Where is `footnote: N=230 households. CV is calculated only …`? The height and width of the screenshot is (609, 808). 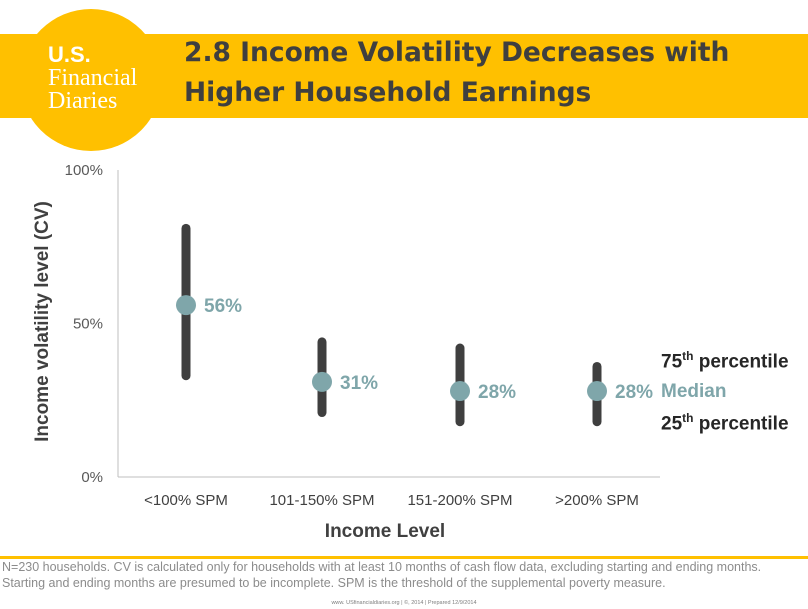 footnote: N=230 households. CV is calculated only … is located at coordinates (382, 575).